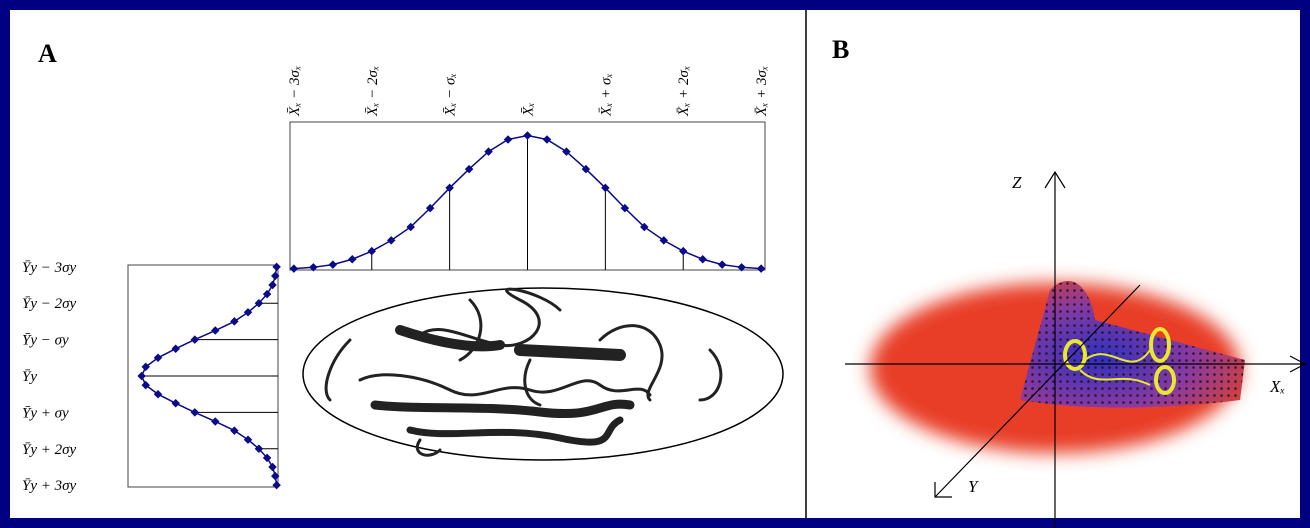 The image size is (1310, 528). Describe the element at coordinates (1277, 386) in the screenshot. I see `x-axis-label: Xₓ` at that location.